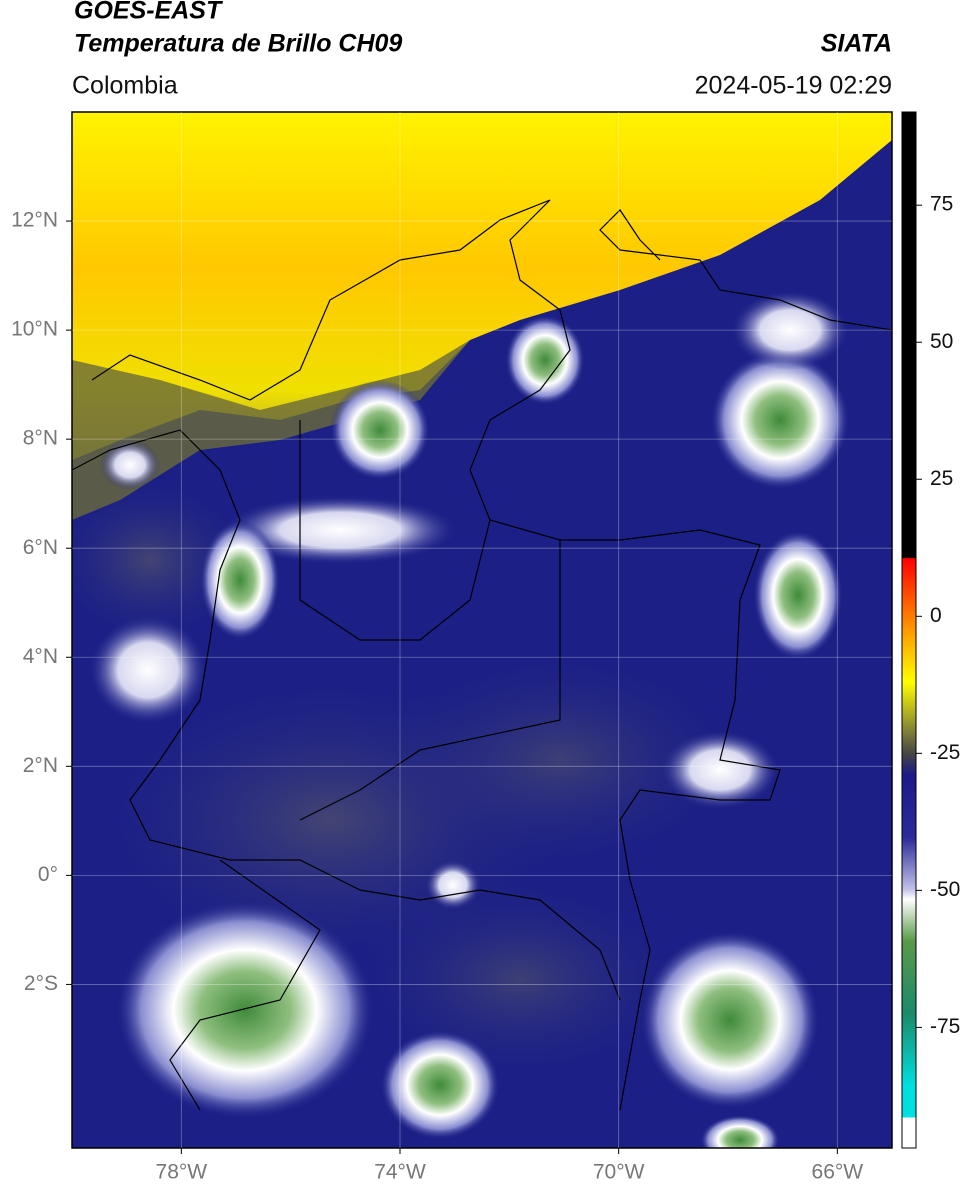  Describe the element at coordinates (945, 752) in the screenshot. I see `colorbar-label: -25` at that location.